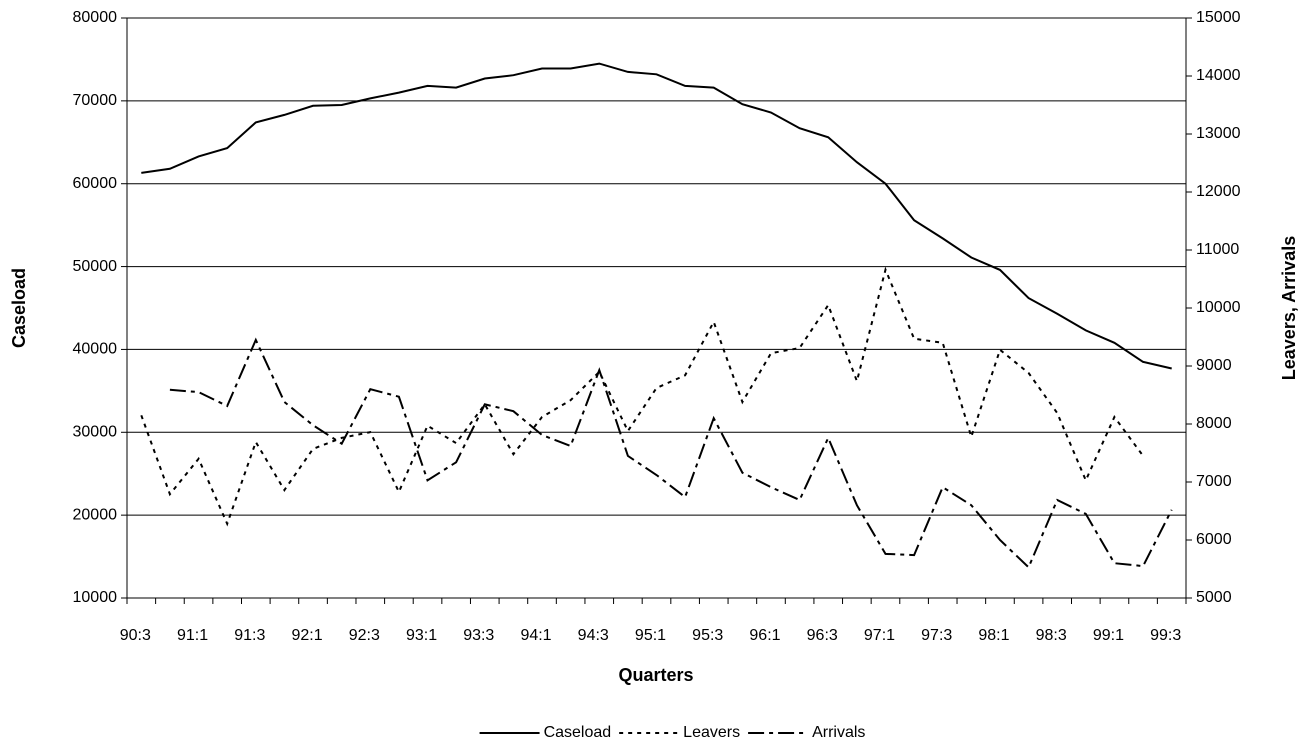 This screenshot has height=748, width=1309. Describe the element at coordinates (1218, 133) in the screenshot. I see `y2-tick-label: 13000` at that location.